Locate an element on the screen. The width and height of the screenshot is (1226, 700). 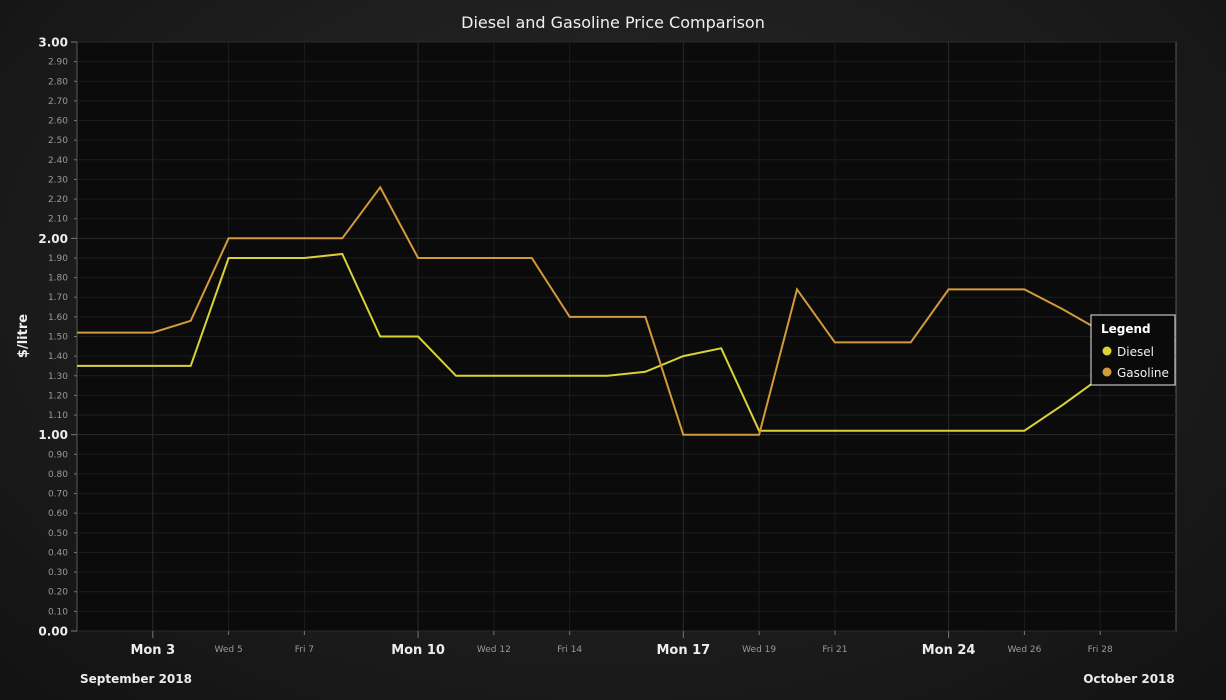
x-tick-label: Fri 14 is located at coordinates (569, 650).